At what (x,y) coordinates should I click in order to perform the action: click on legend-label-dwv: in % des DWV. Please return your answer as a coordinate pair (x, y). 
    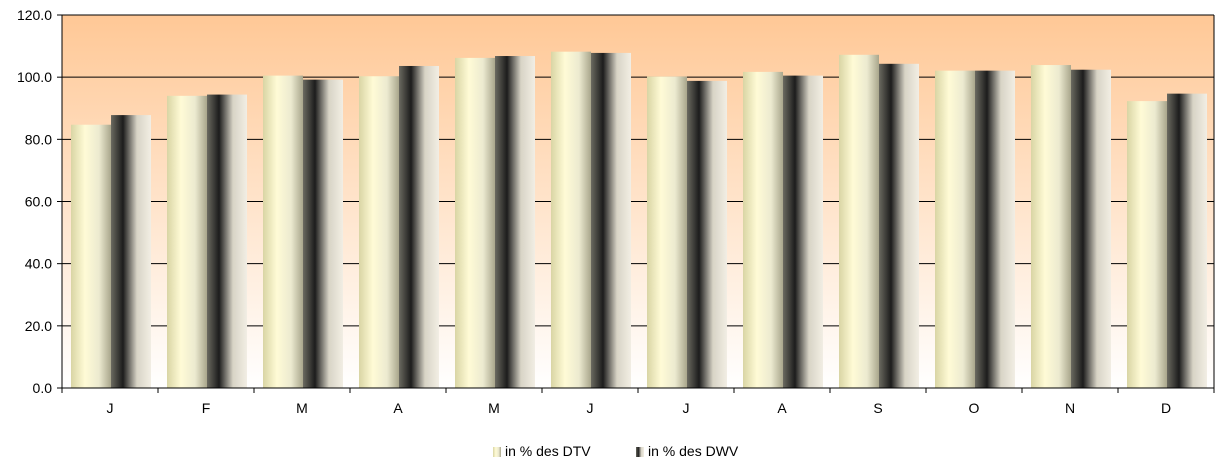
    Looking at the image, I should click on (693, 451).